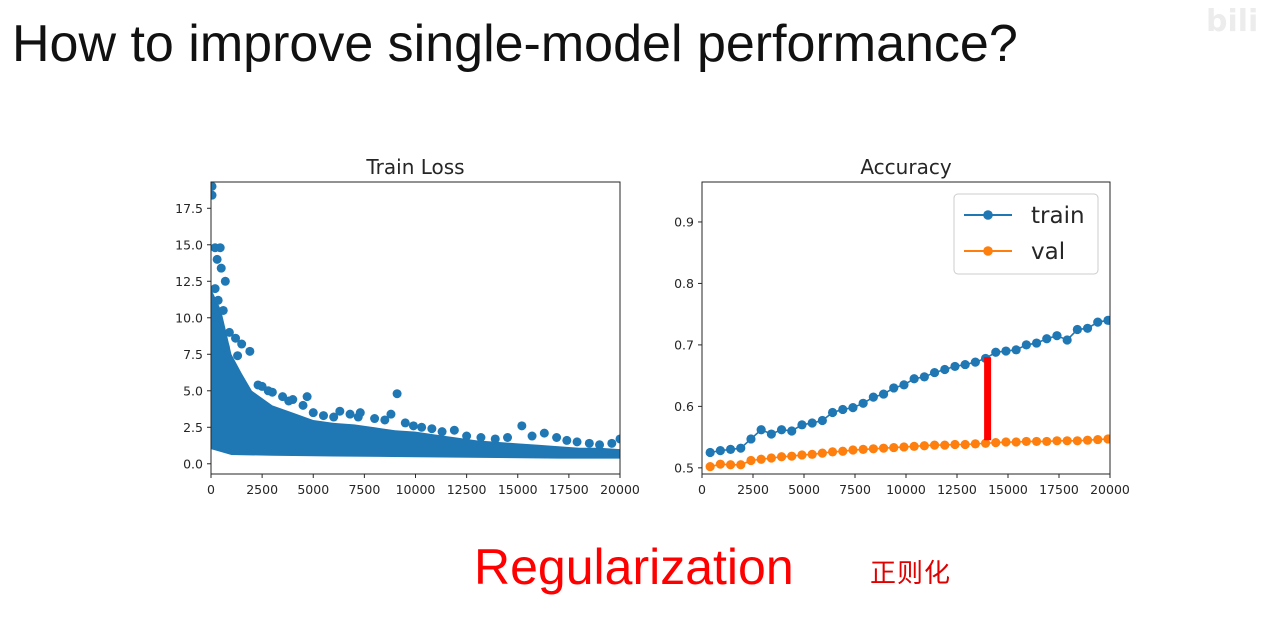  Describe the element at coordinates (189, 281) in the screenshot. I see `y-tick-label: 12.5` at that location.